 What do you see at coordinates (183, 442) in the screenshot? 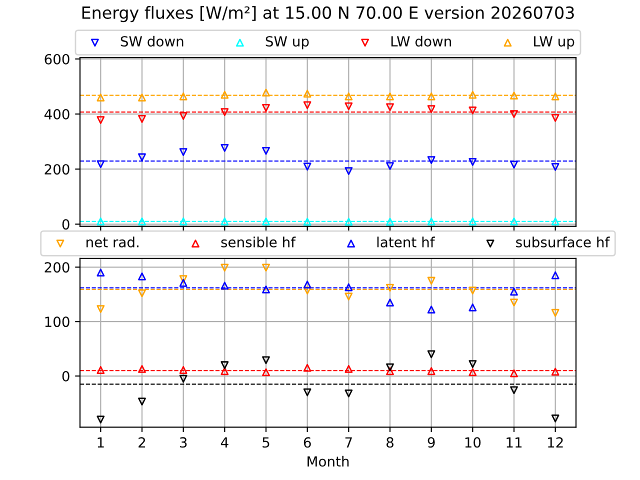
I see `x-tick-label: 3` at bounding box center [183, 442].